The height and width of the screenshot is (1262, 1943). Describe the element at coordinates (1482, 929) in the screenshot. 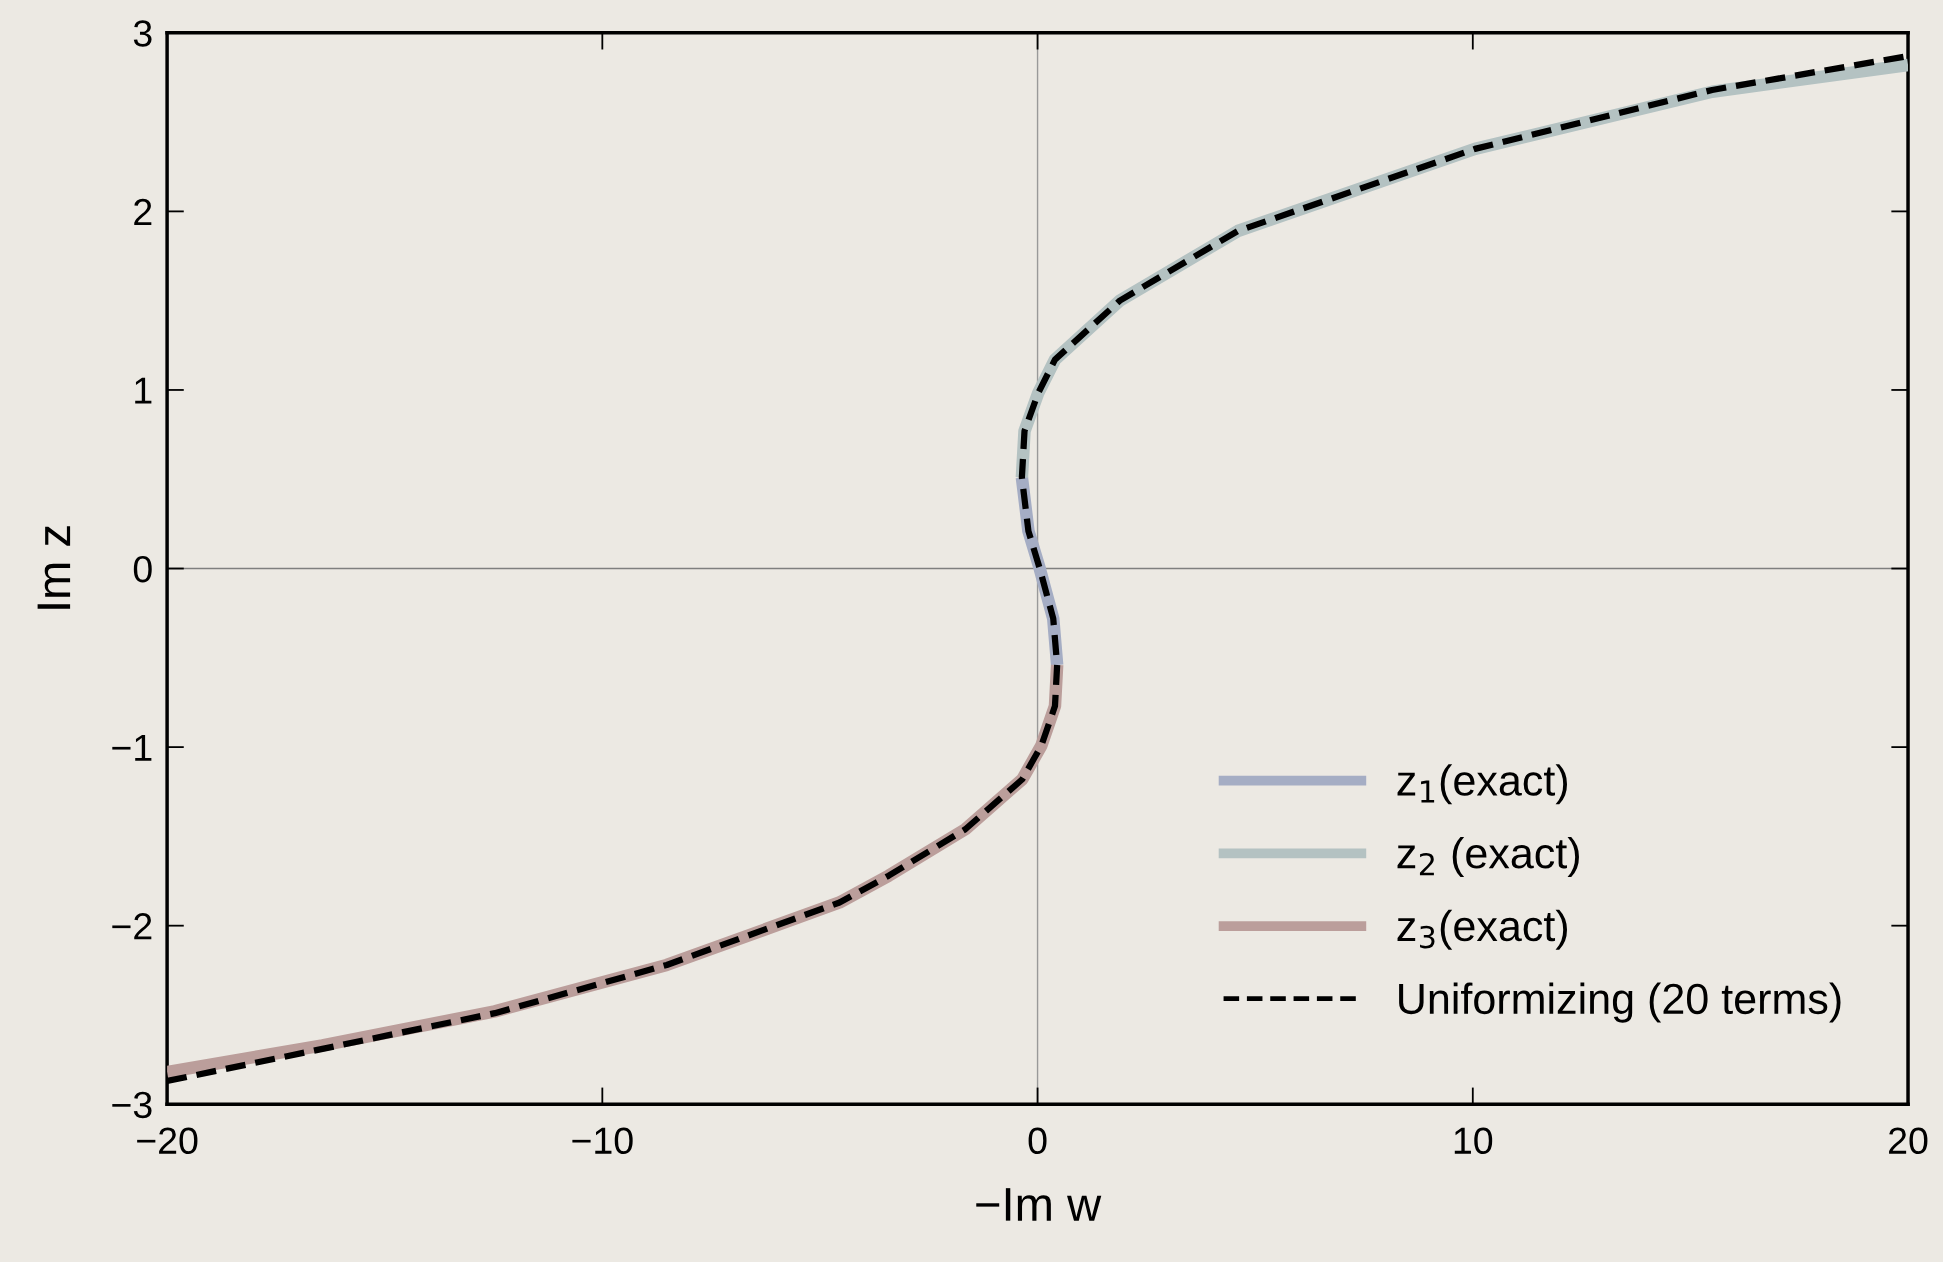

I see `legend-label: z$_{3}$(exact)` at that location.